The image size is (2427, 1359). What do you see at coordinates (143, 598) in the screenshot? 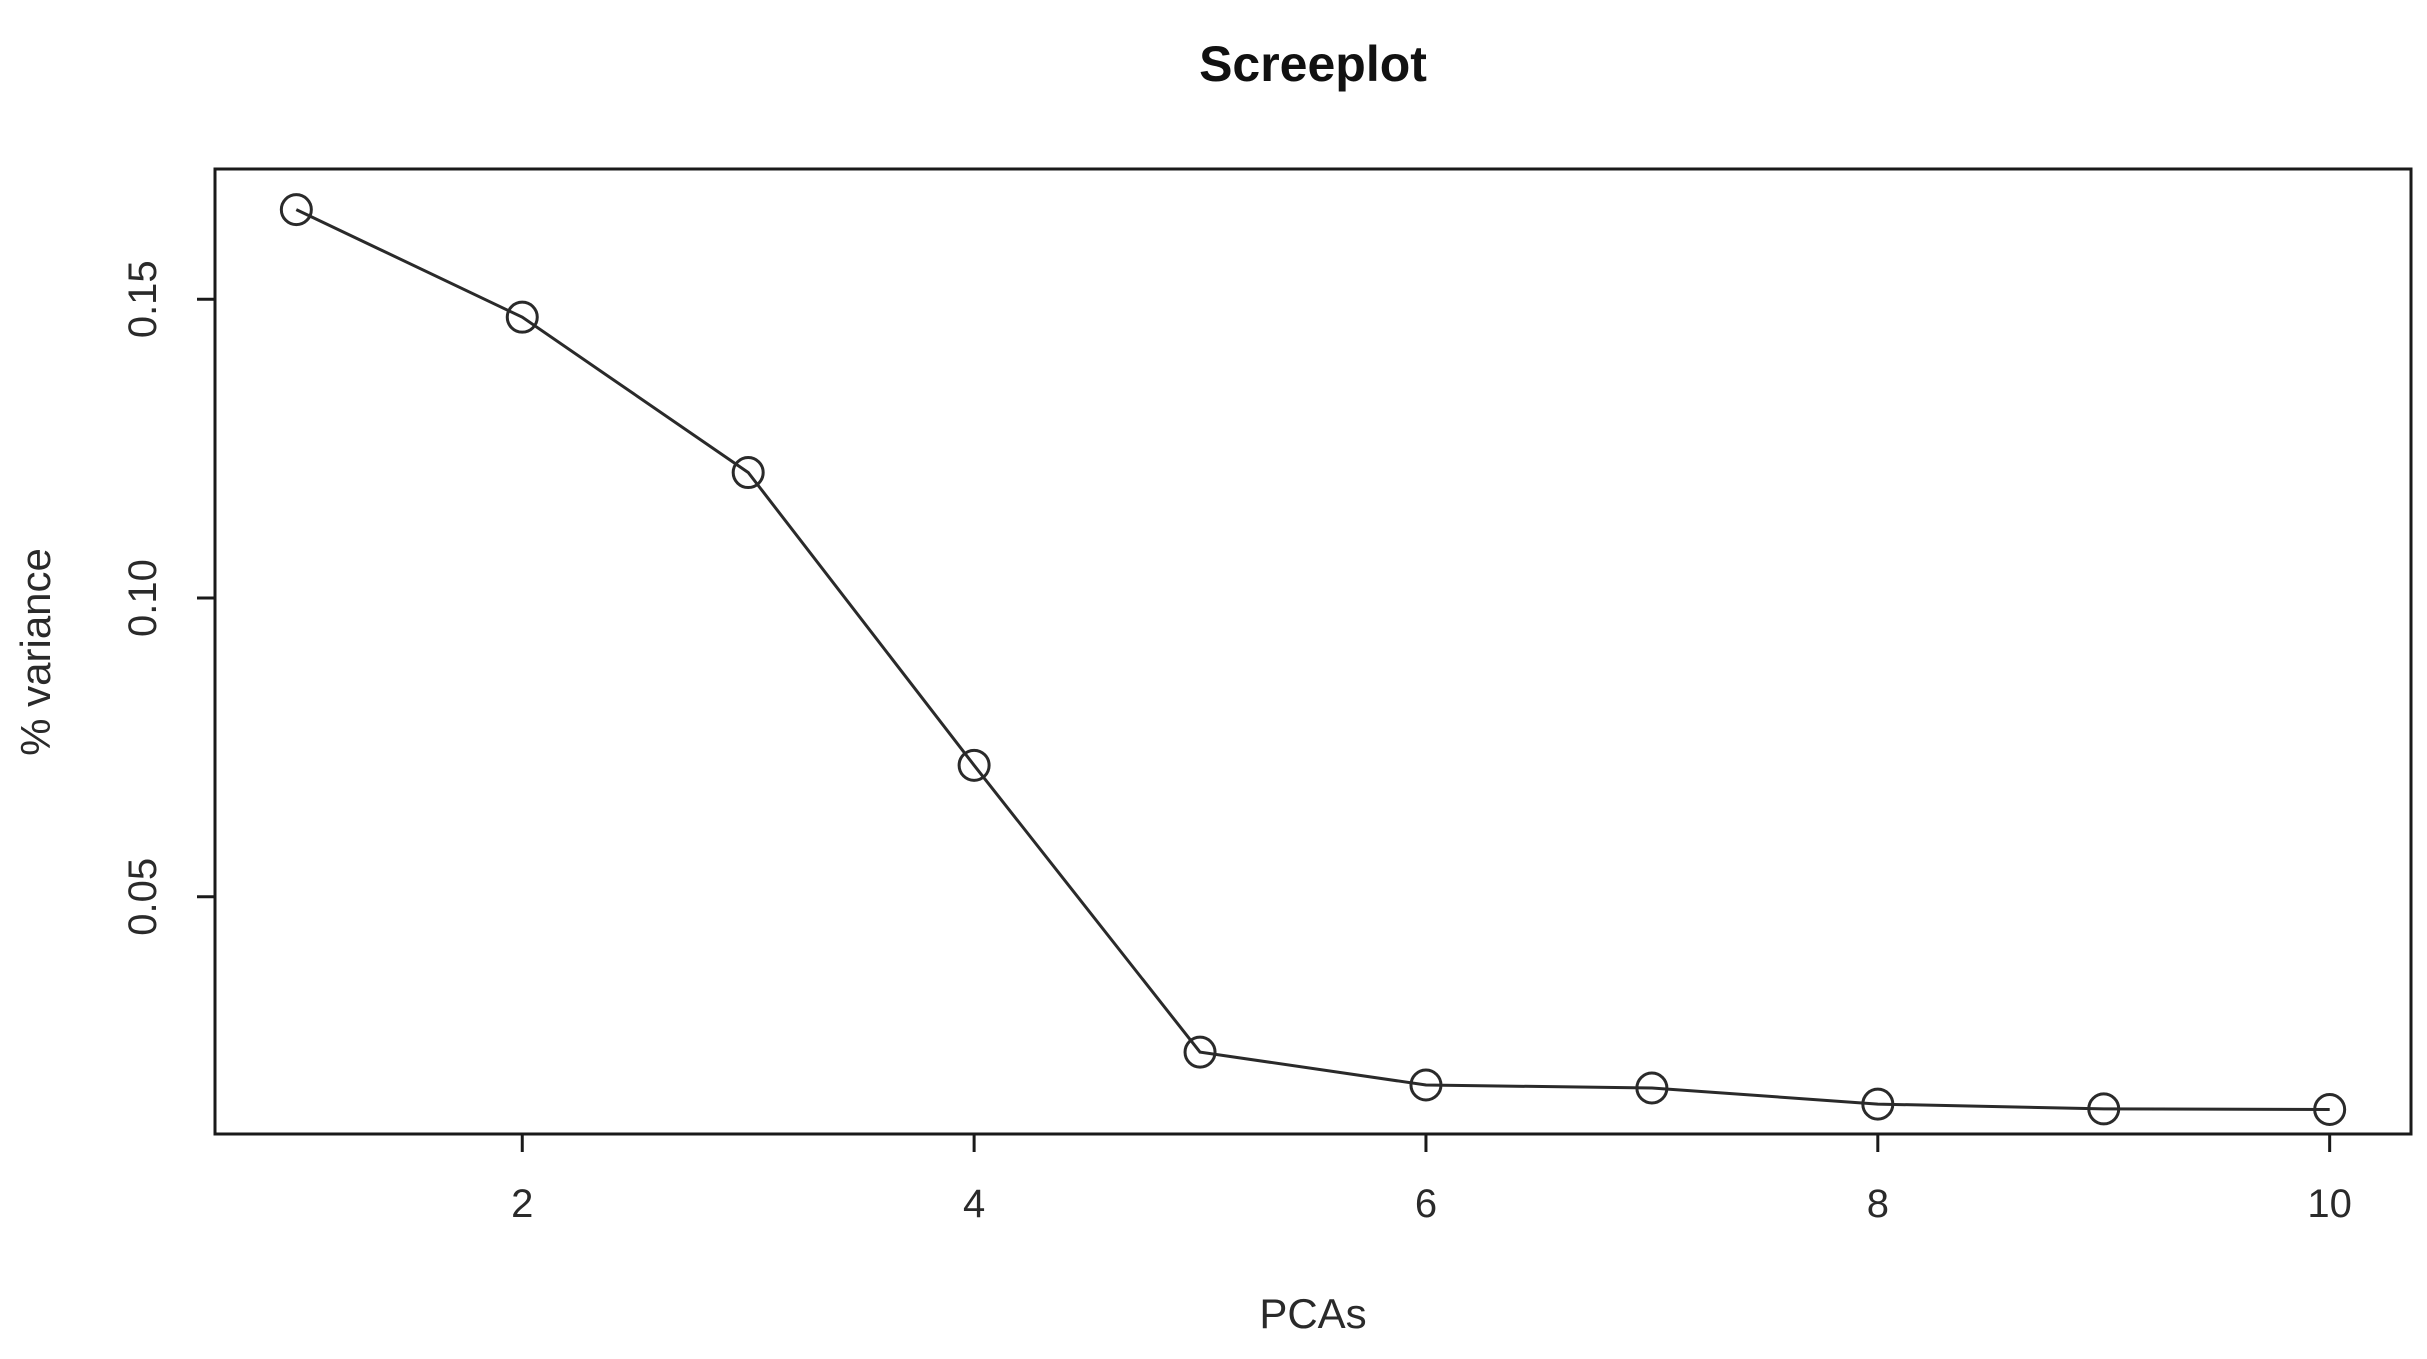
I see `y-tick-label: 0.10` at bounding box center [143, 598].